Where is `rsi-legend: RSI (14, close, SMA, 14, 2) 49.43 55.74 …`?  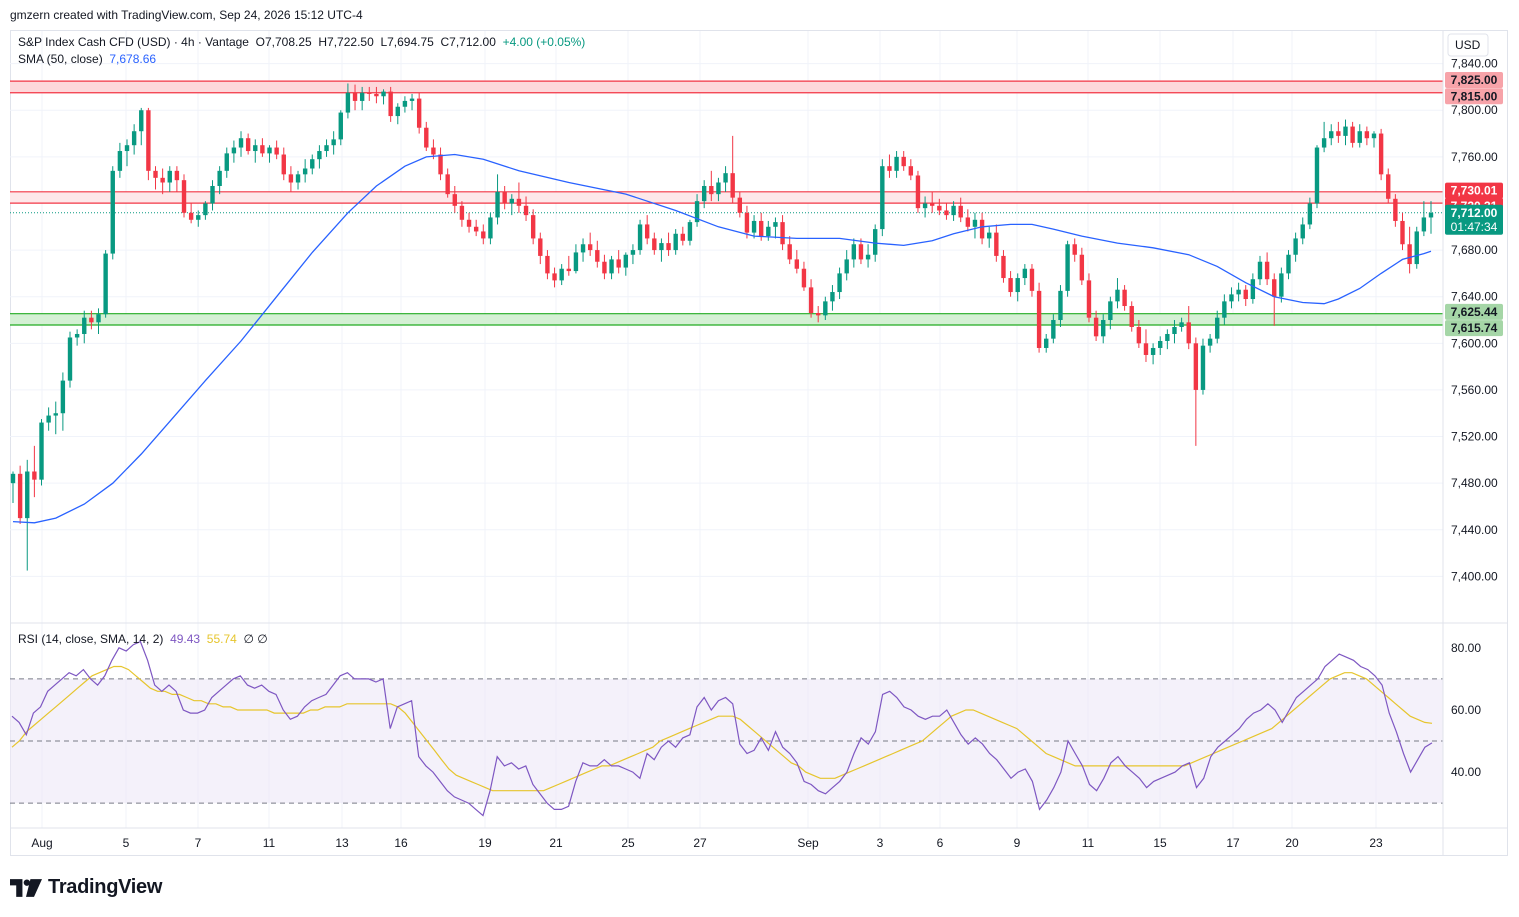 rsi-legend: RSI (14, close, SMA, 14, 2) 49.43 55.74 … is located at coordinates (143, 639).